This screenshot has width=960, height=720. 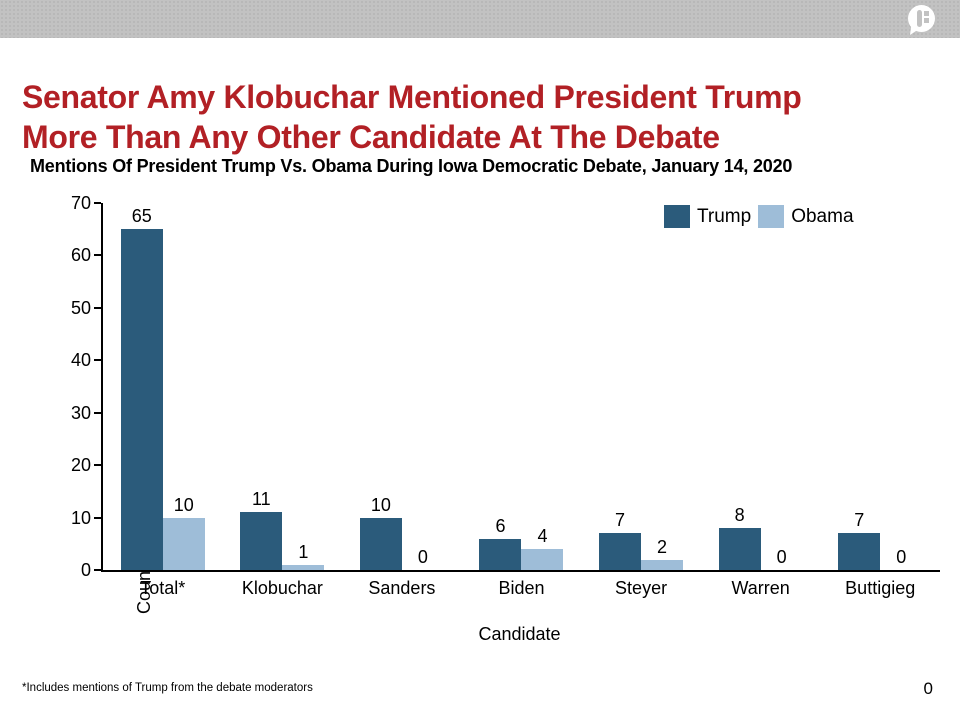 What do you see at coordinates (500, 525) in the screenshot?
I see `bar-value-label: 6` at bounding box center [500, 525].